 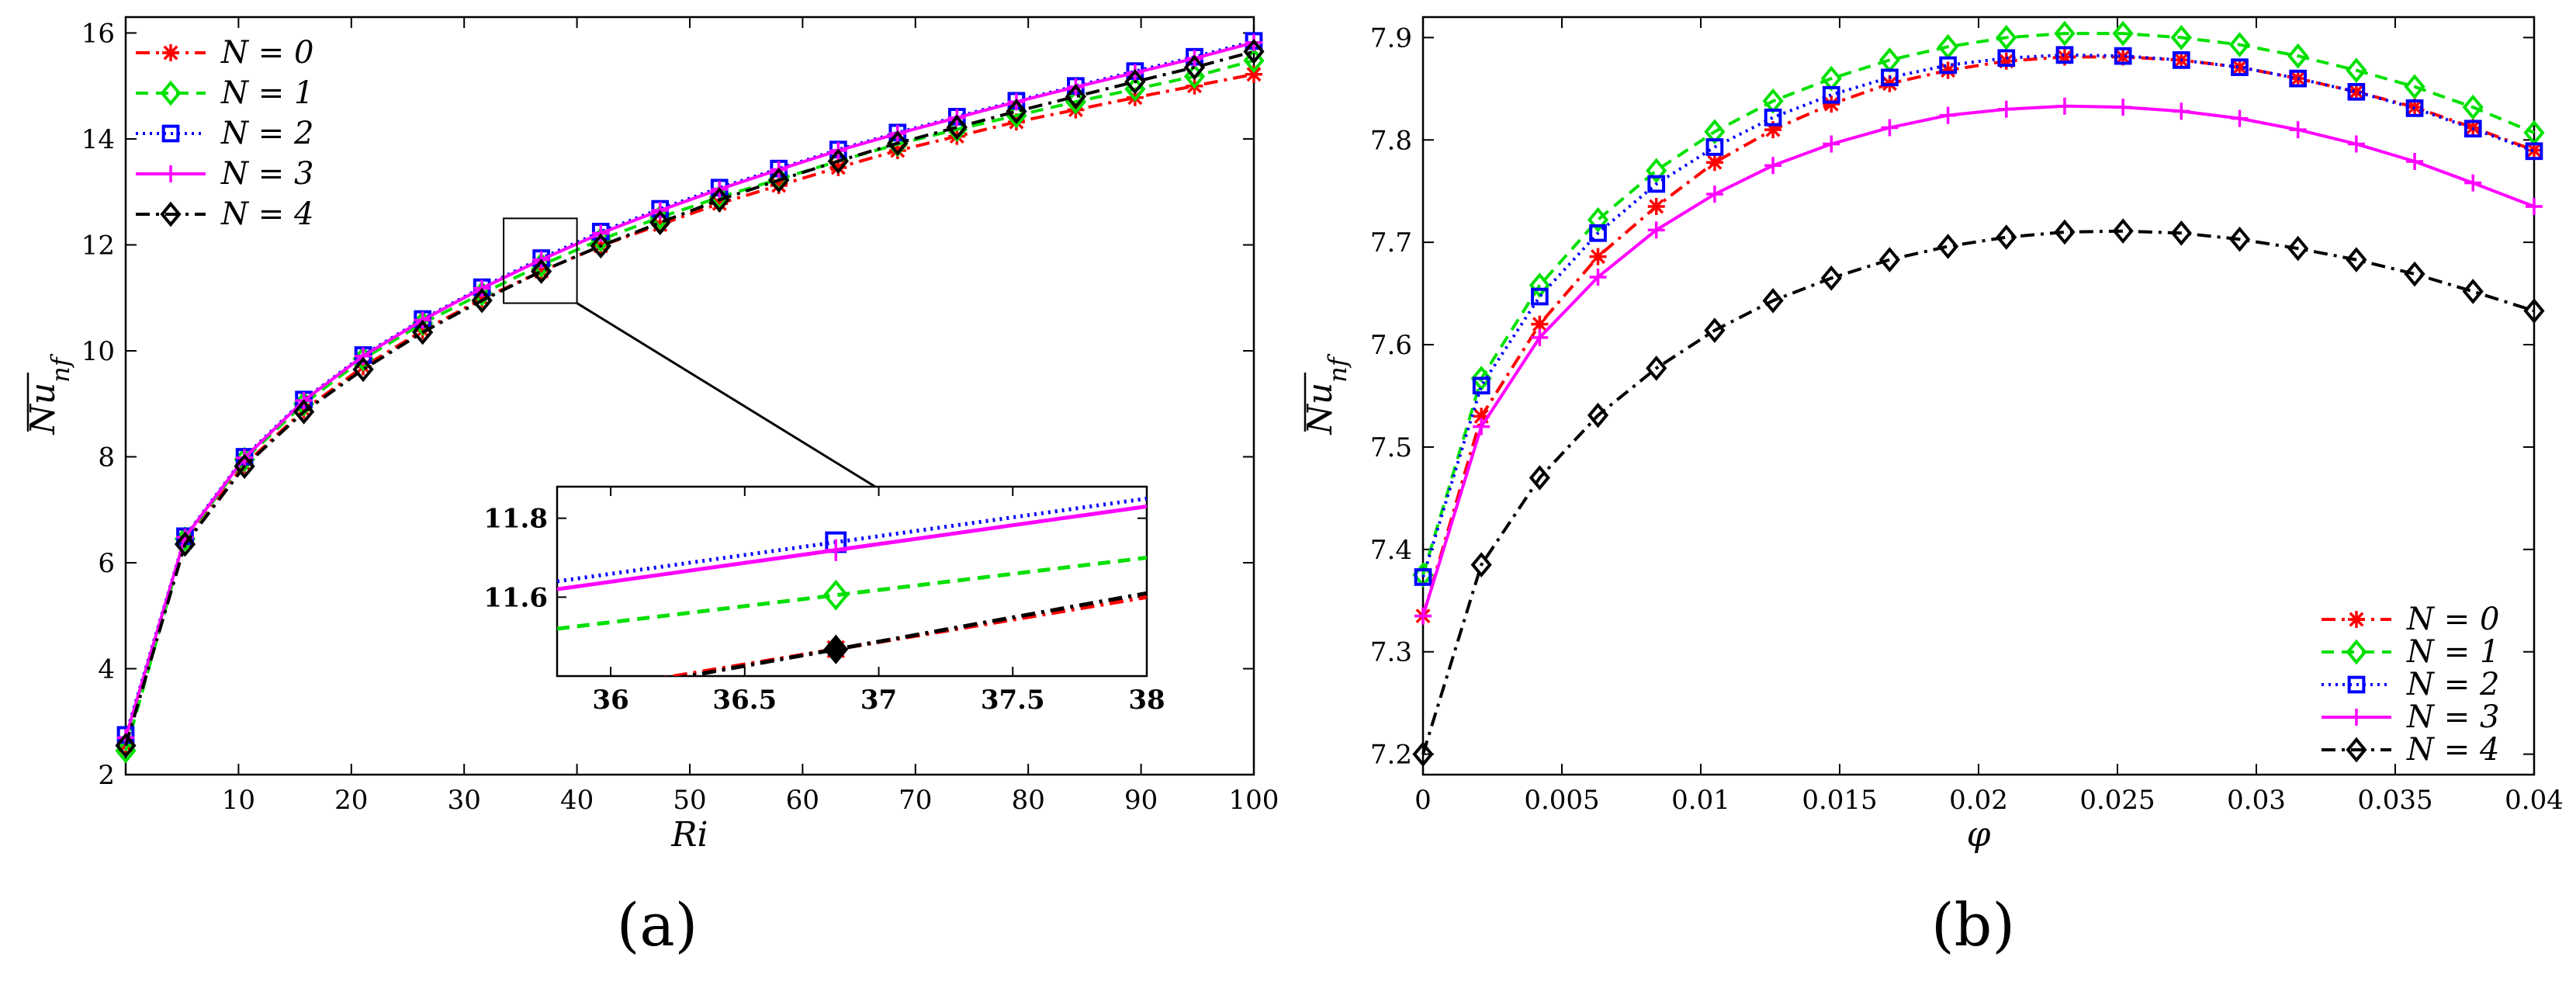 I want to click on x-tick-label: 0.005, so click(x=1561, y=800).